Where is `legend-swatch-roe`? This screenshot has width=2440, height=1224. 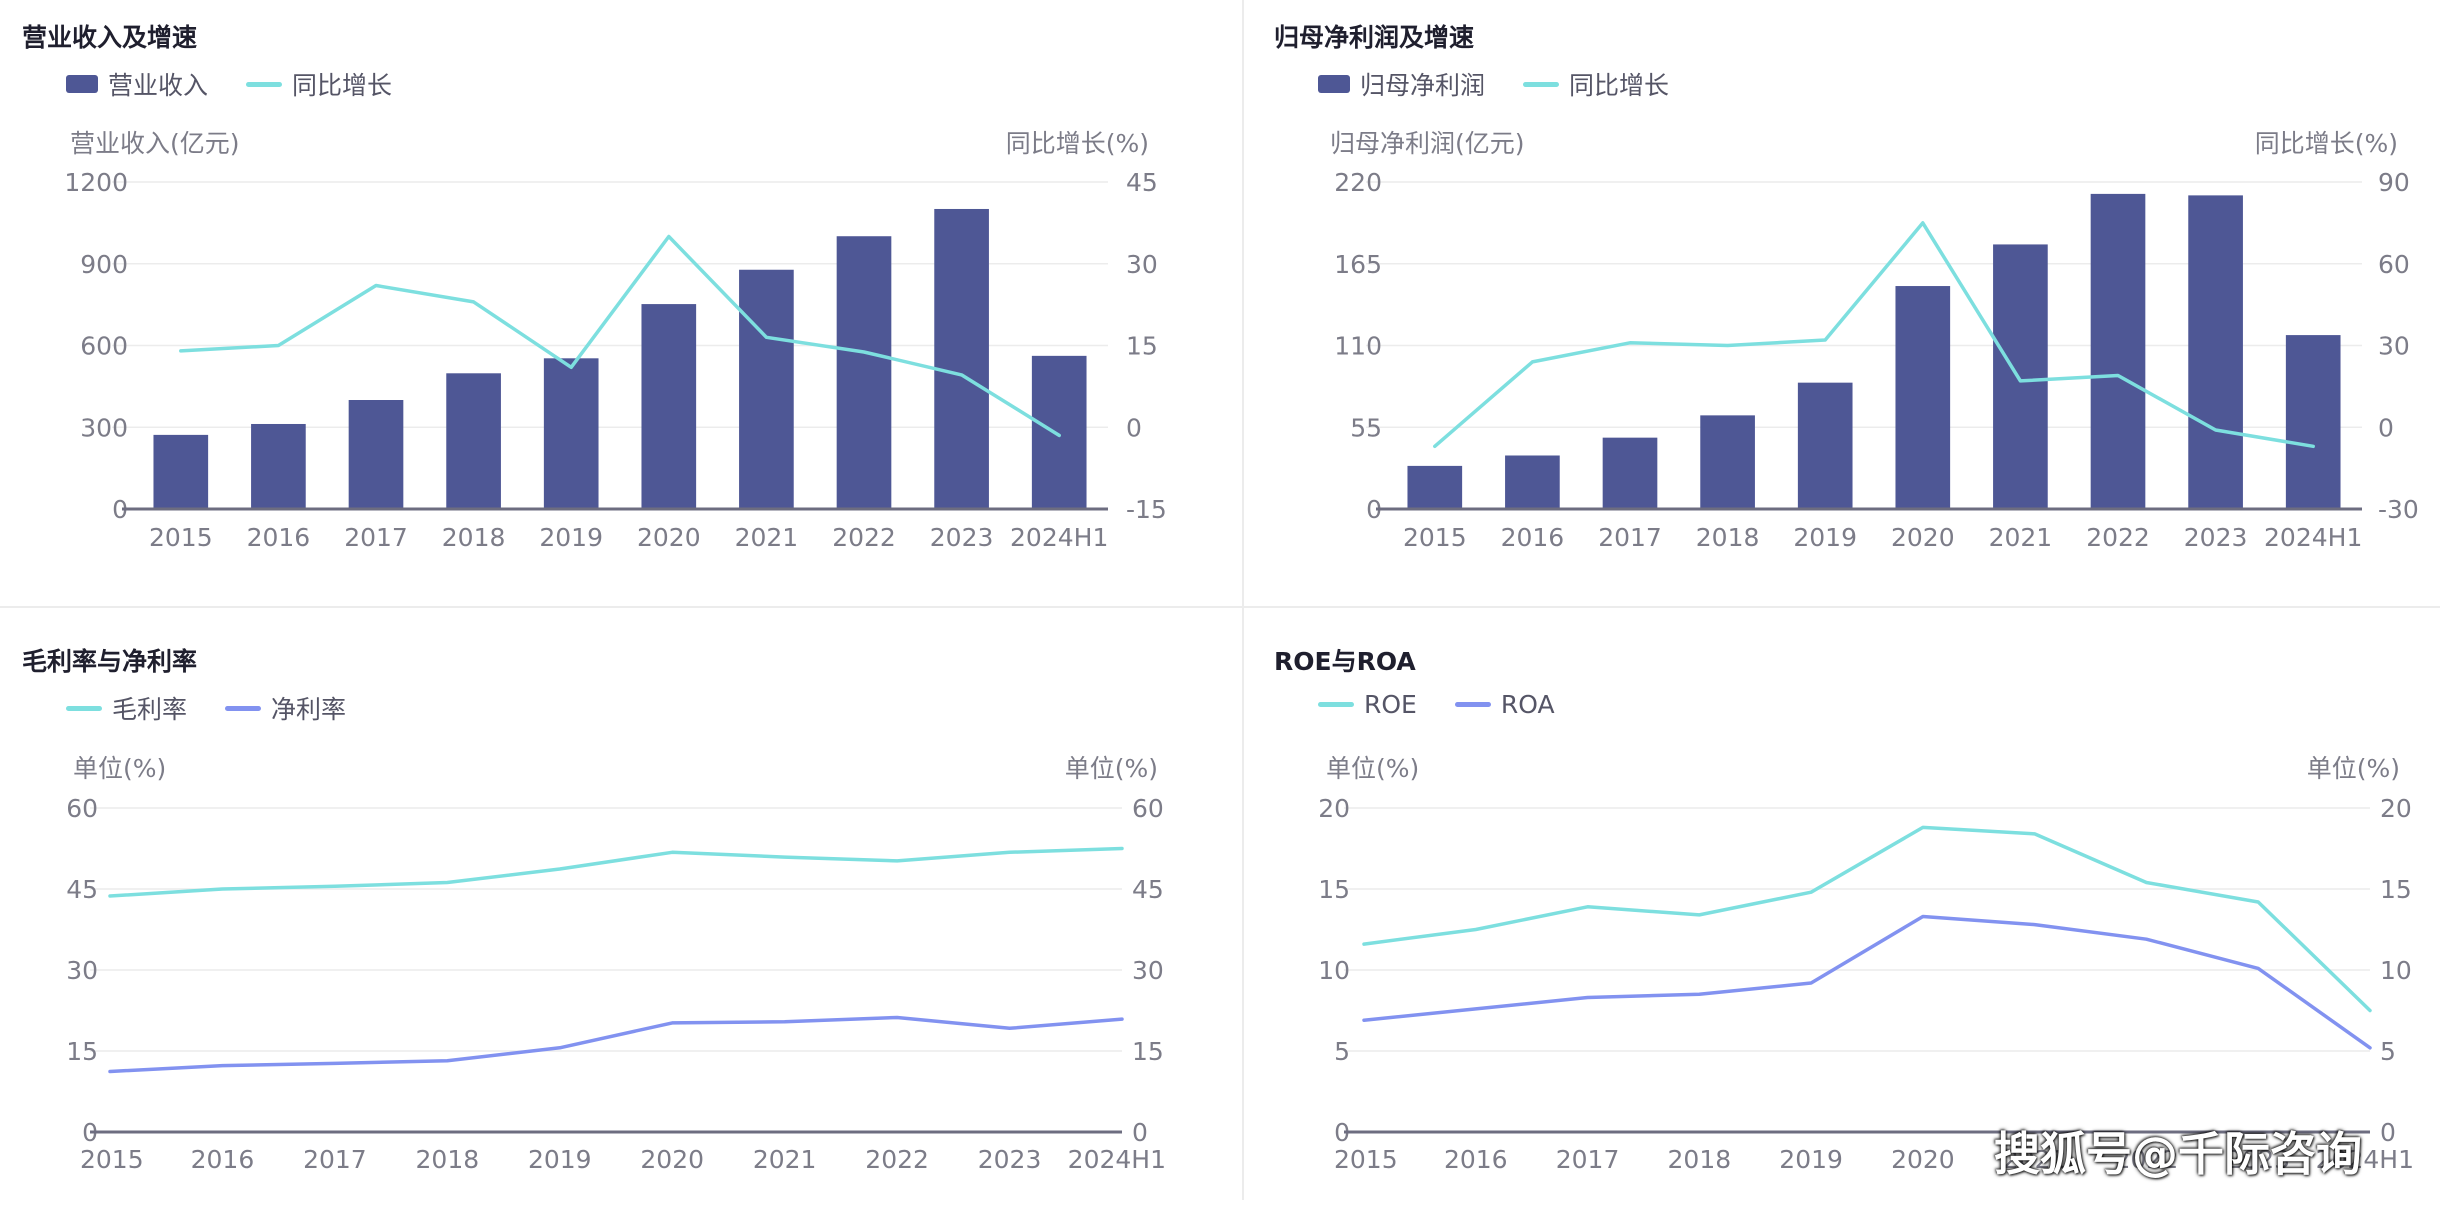
legend-swatch-roe is located at coordinates (1336, 704).